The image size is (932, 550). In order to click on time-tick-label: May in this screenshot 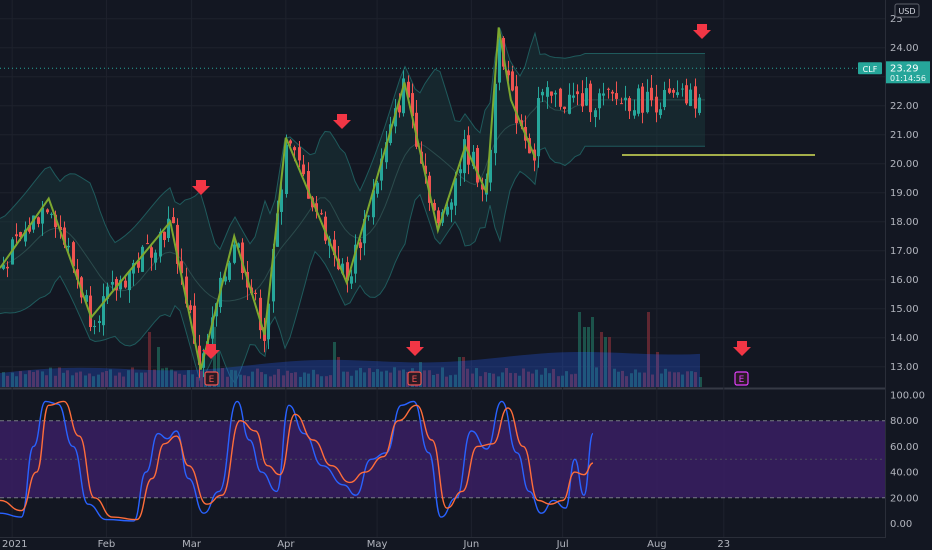, I will do `click(377, 544)`.